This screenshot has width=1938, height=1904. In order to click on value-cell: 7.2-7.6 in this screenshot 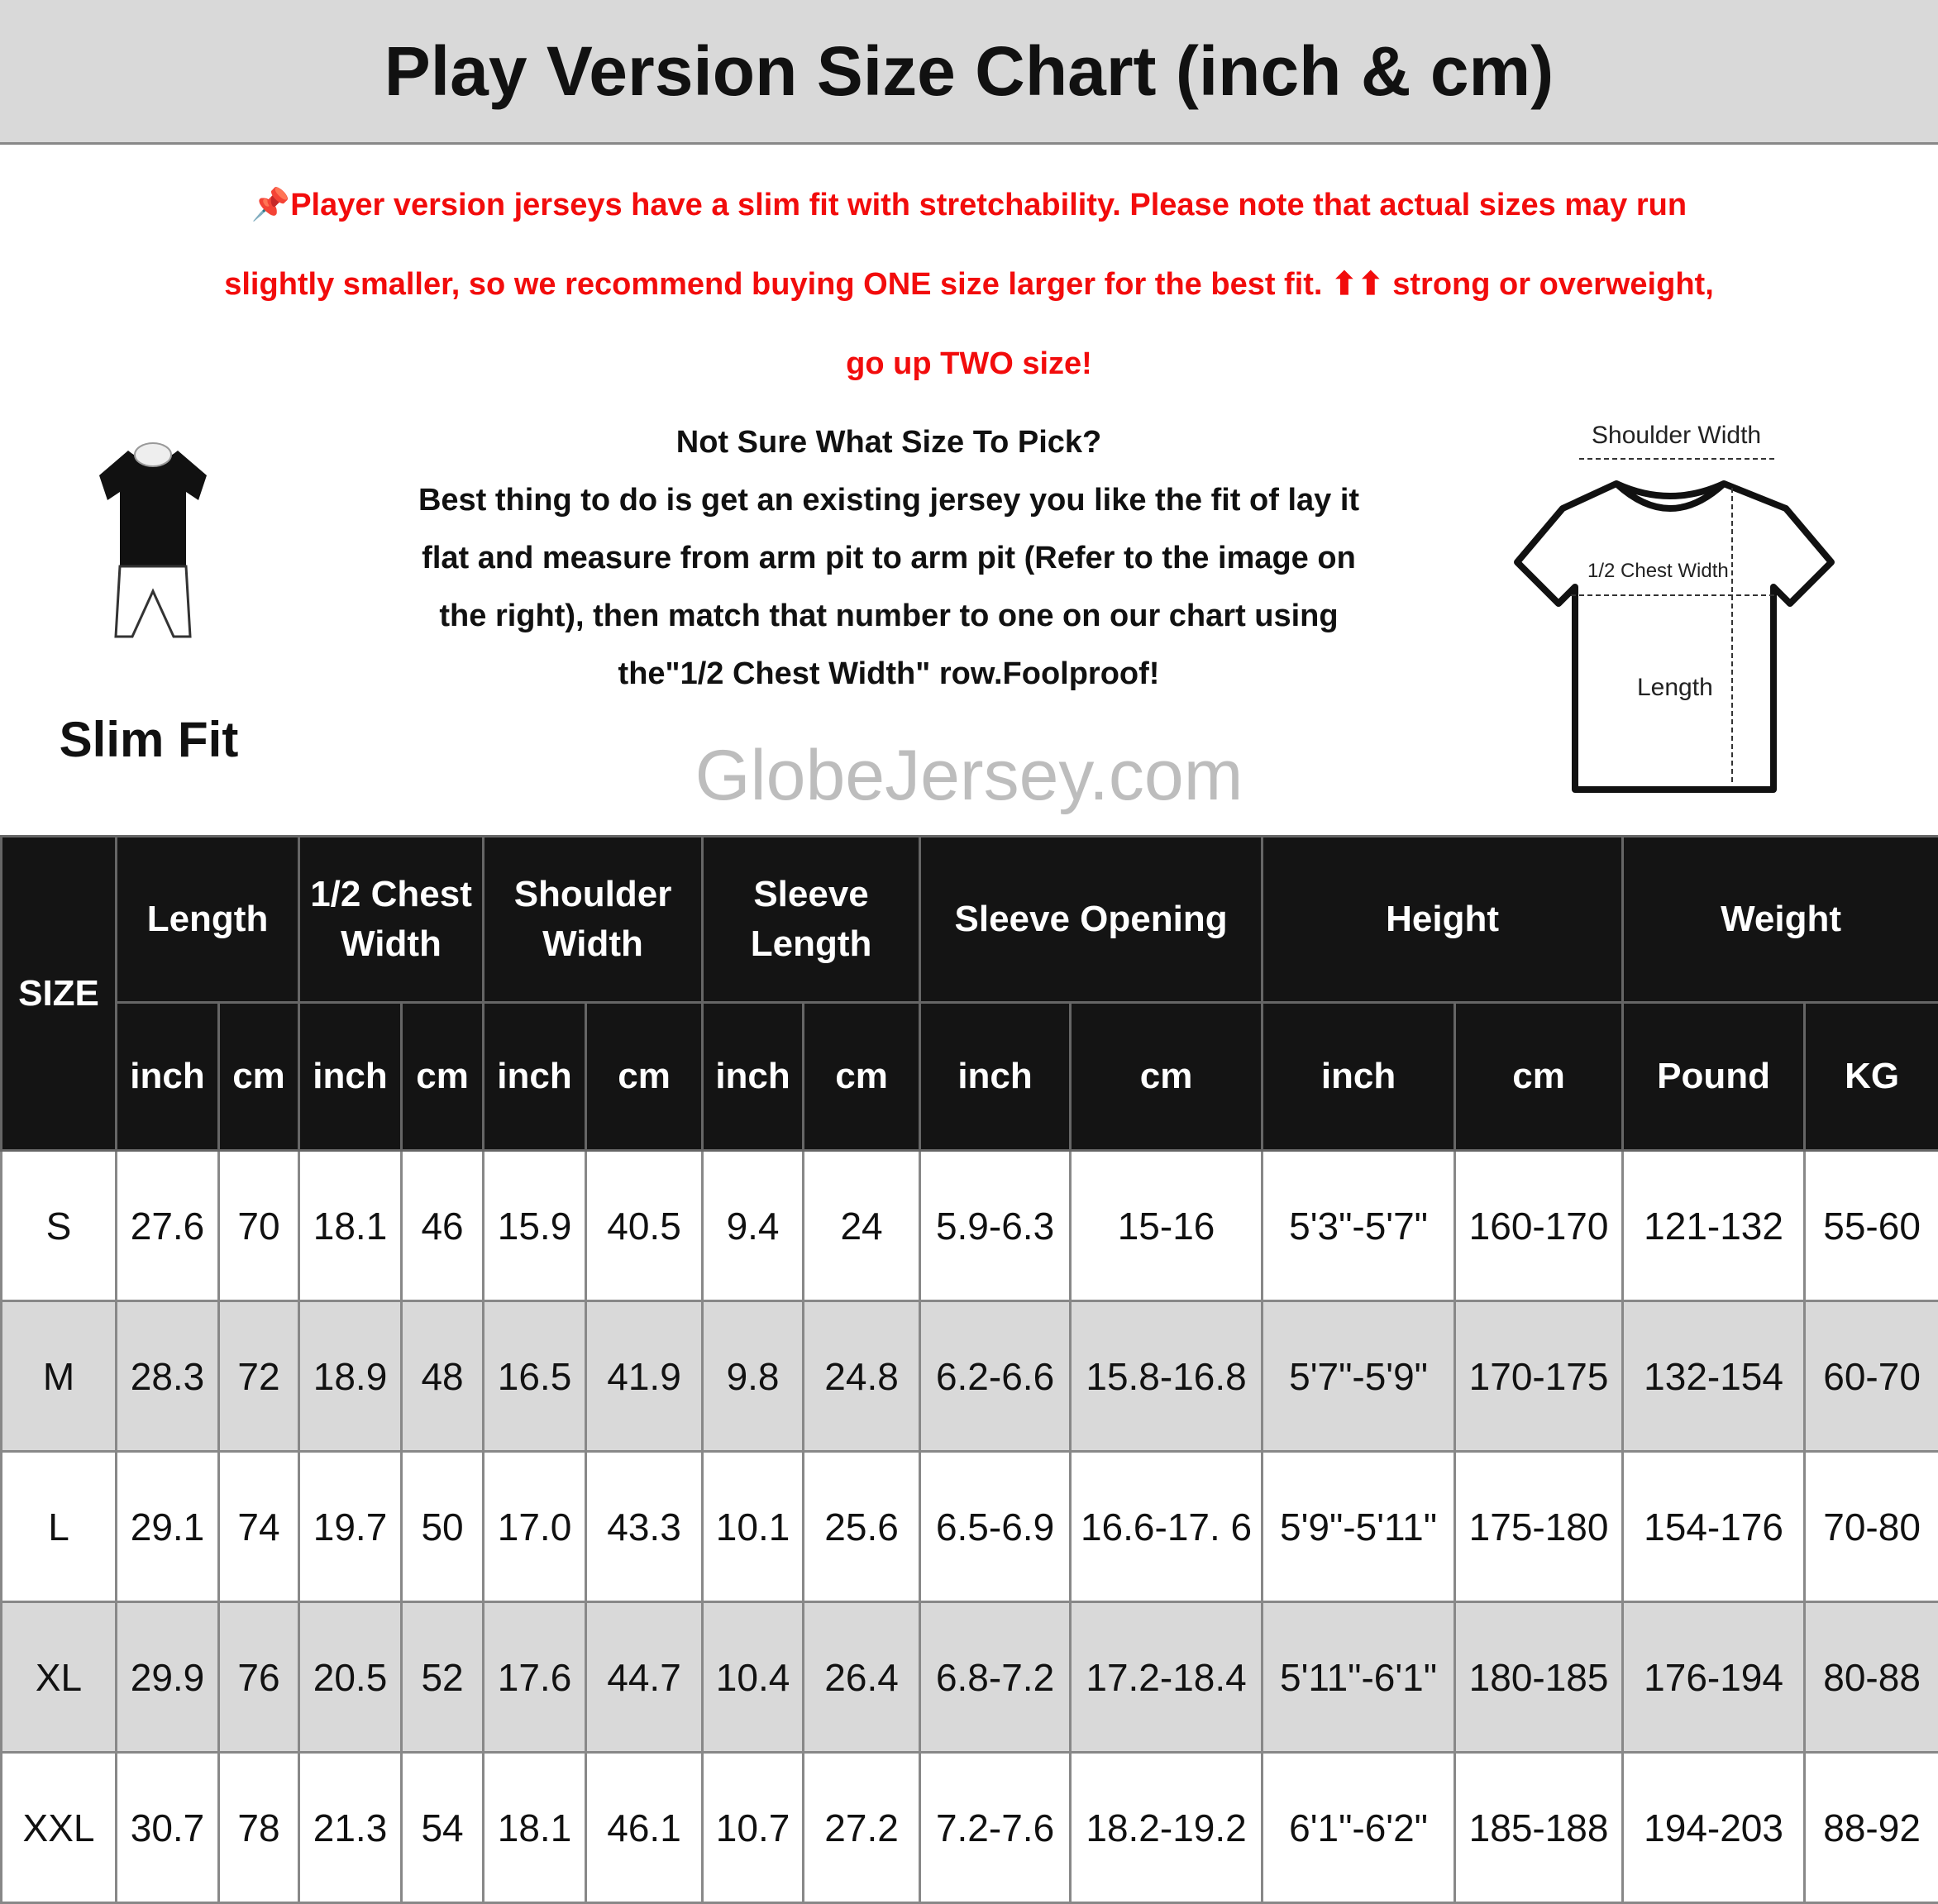, I will do `click(996, 1828)`.